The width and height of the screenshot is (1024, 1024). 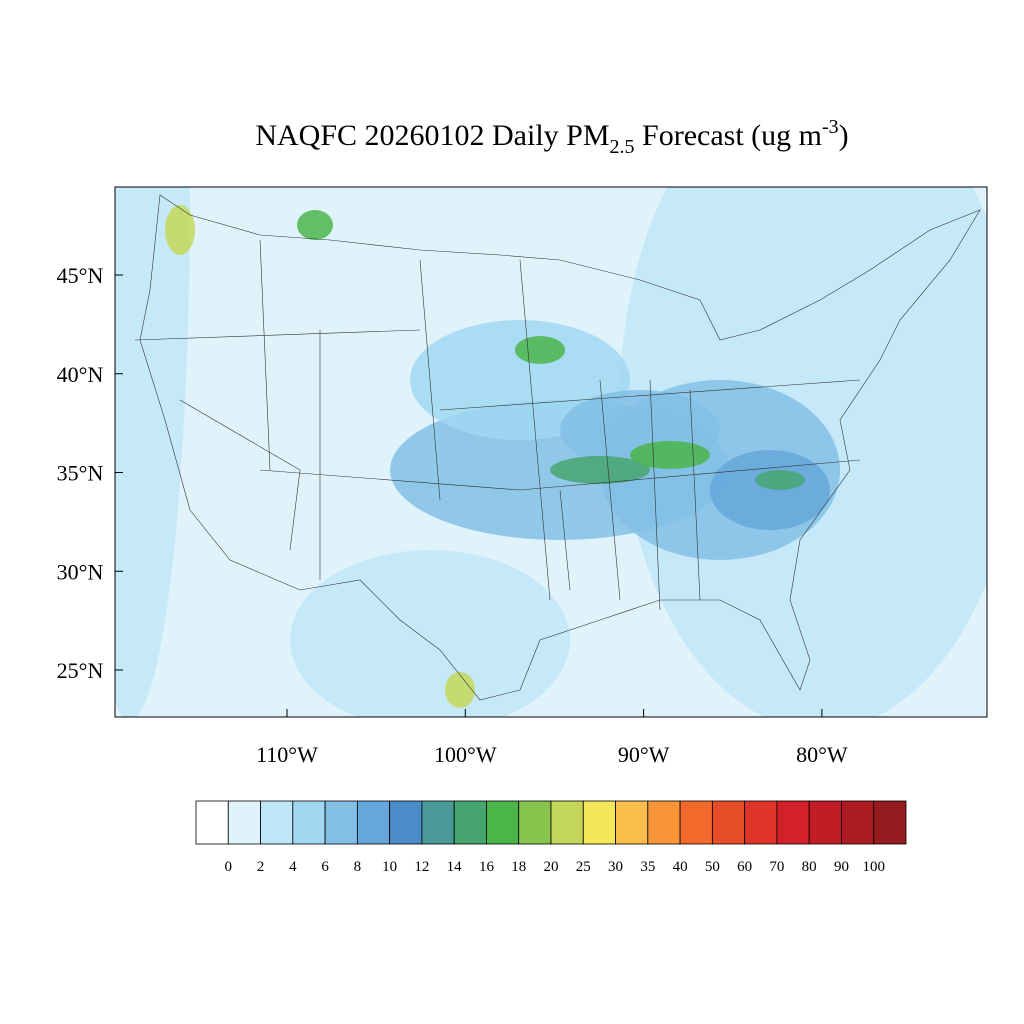 I want to click on colorbar-label: 10, so click(x=389, y=867).